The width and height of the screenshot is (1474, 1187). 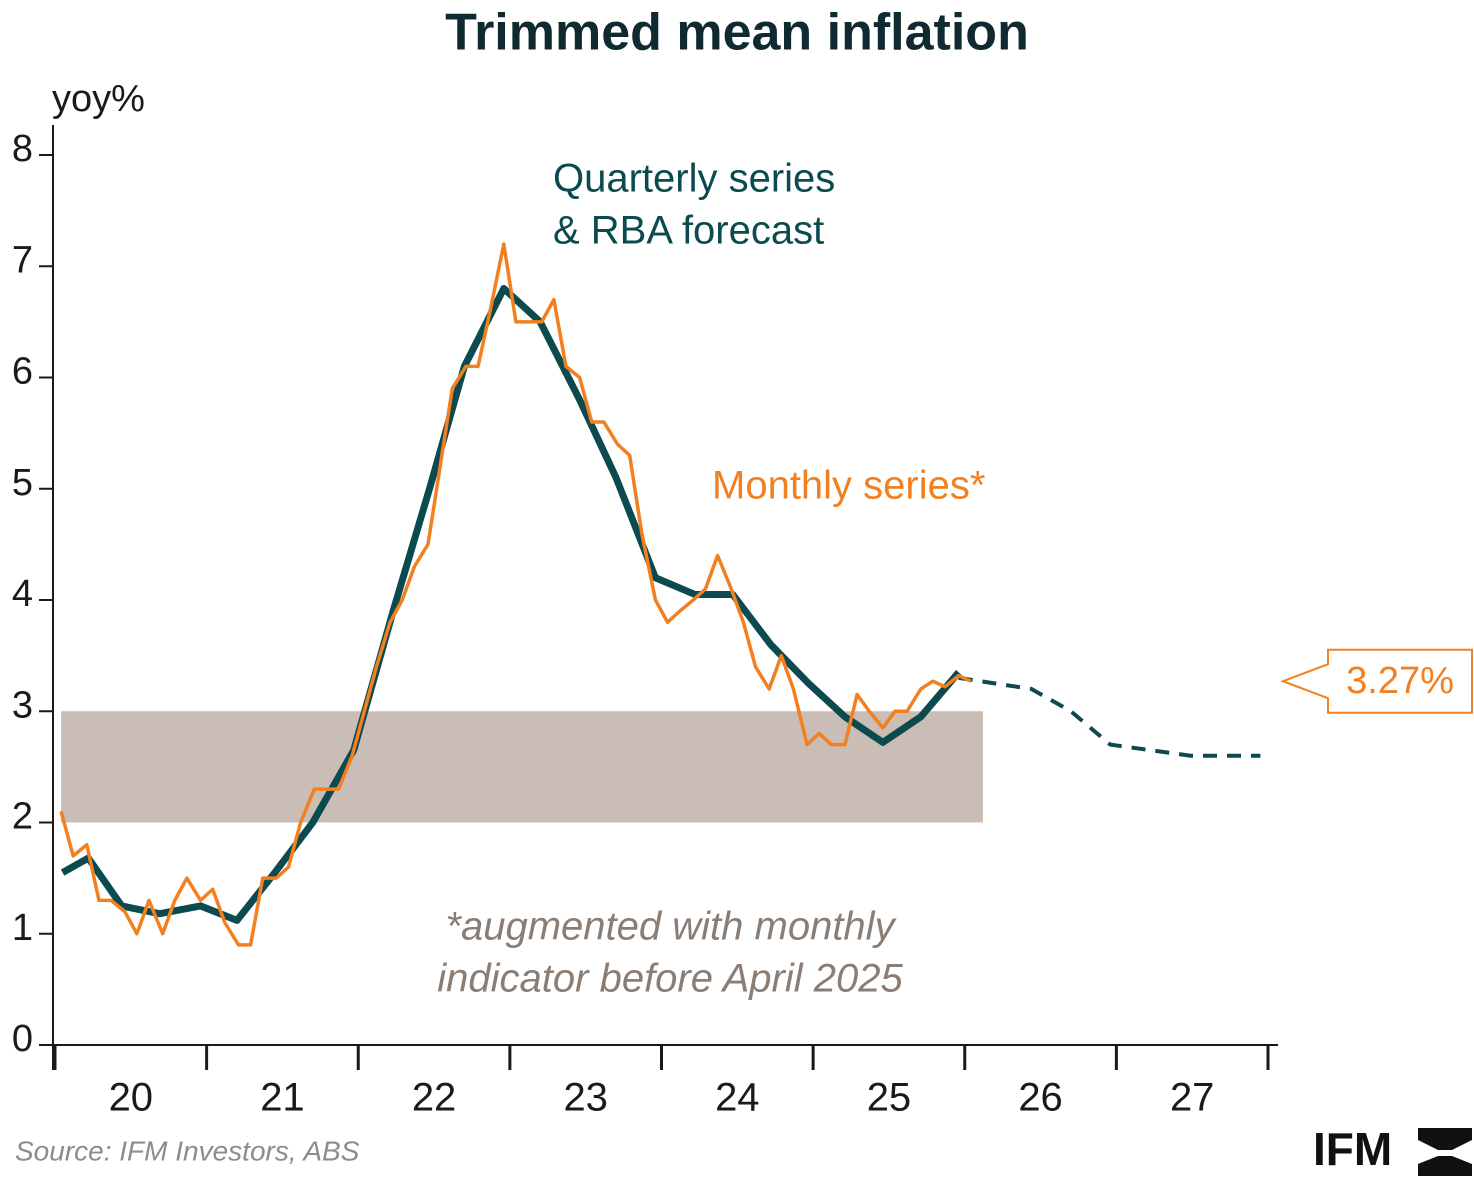 I want to click on chart-title: Trimmed mean inflation, so click(x=737, y=33).